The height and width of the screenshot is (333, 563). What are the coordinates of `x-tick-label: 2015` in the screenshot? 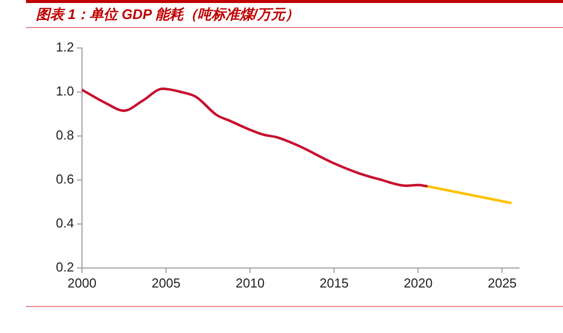 It's located at (334, 282).